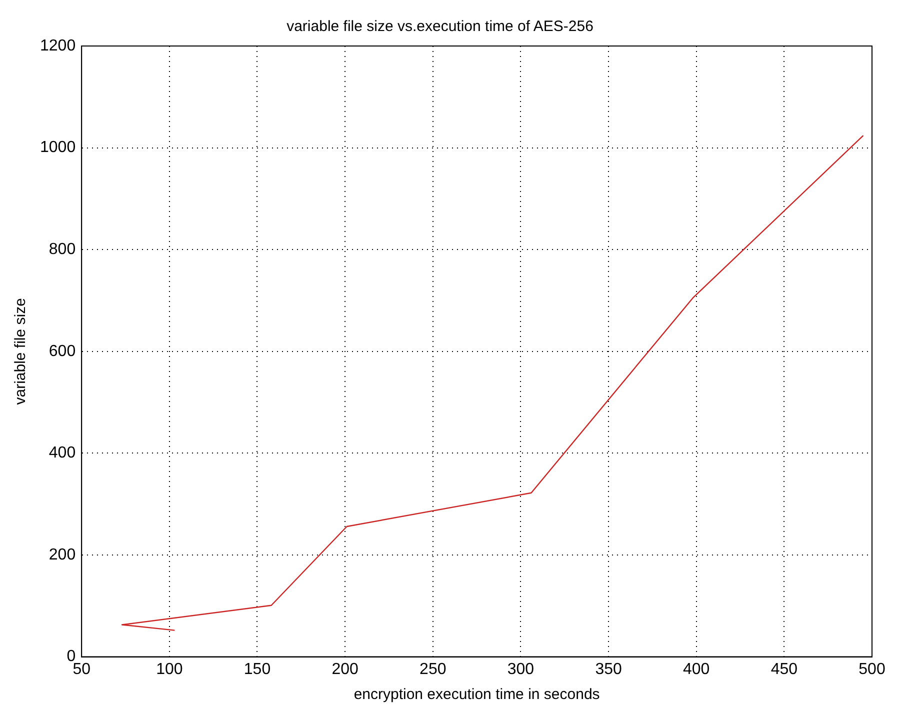  I want to click on y-tick-label: 400, so click(62, 453).